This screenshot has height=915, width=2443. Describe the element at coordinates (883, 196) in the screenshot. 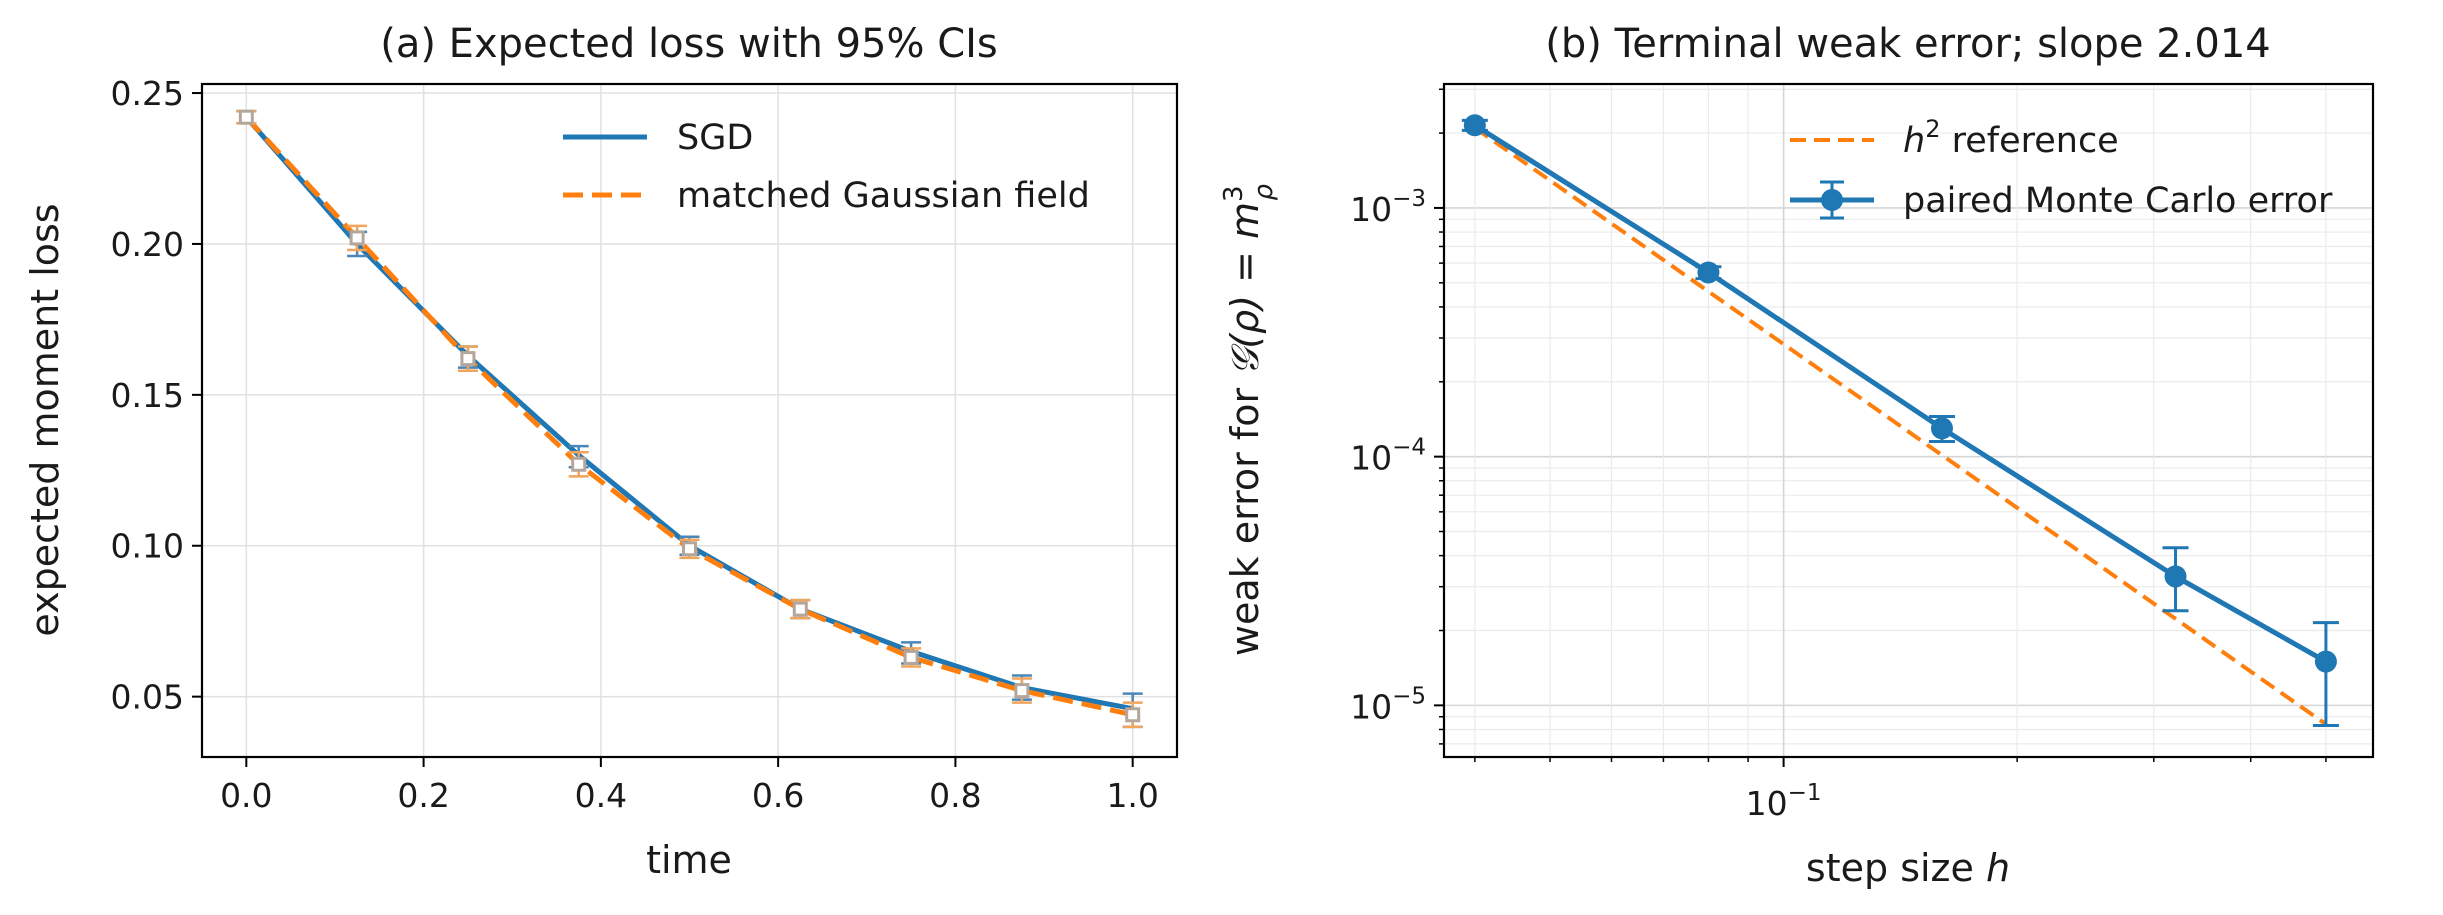

I see `panel-a-legend-gaussian-label: matched Gaussian field` at that location.